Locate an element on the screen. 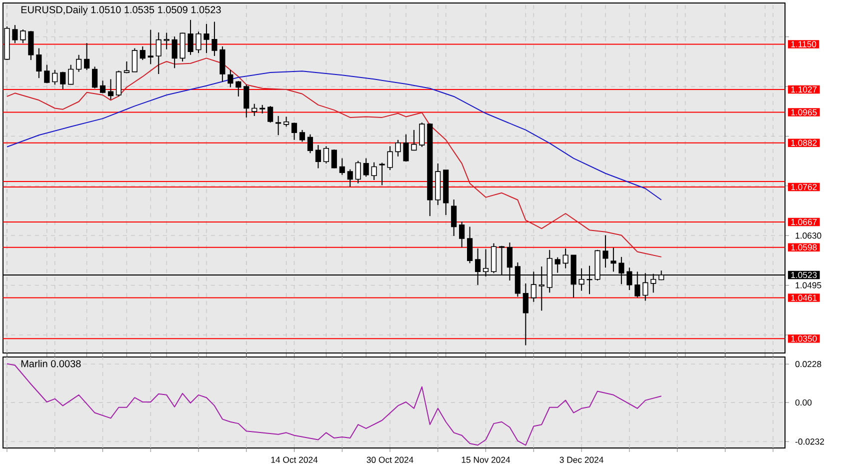 This screenshot has width=841, height=474. chart-title: Marlin 0.0038 is located at coordinates (51, 364).